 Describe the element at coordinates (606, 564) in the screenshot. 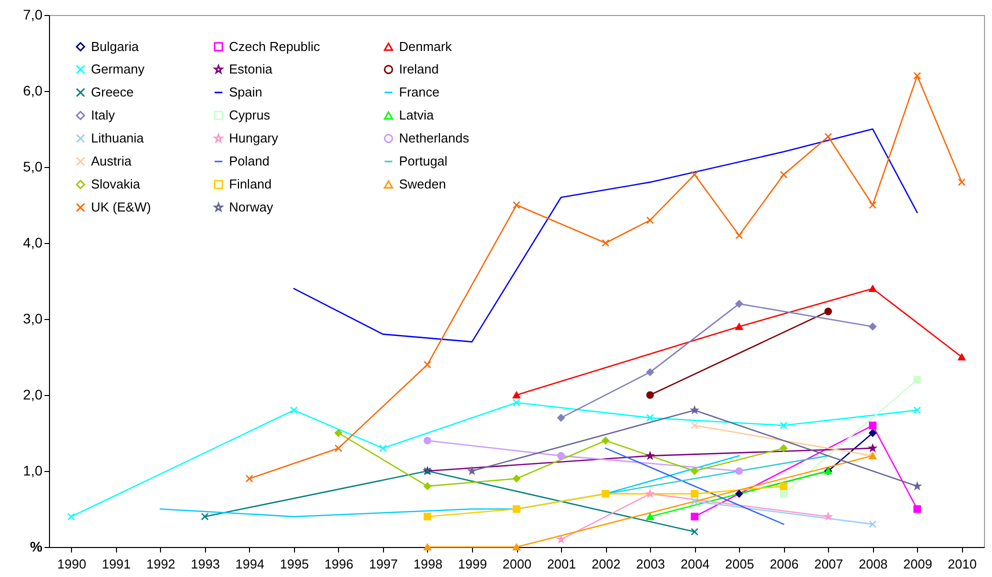

I see `x-tick-label: 2002` at that location.